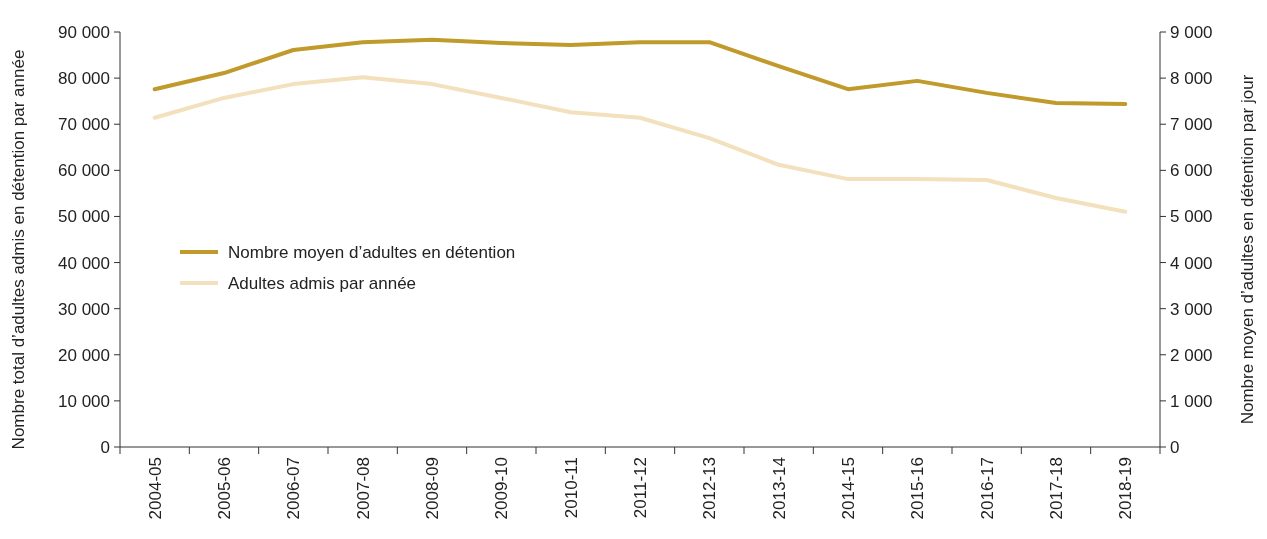 The image size is (1267, 539). I want to click on x-tick-label: 2007-08, so click(363, 488).